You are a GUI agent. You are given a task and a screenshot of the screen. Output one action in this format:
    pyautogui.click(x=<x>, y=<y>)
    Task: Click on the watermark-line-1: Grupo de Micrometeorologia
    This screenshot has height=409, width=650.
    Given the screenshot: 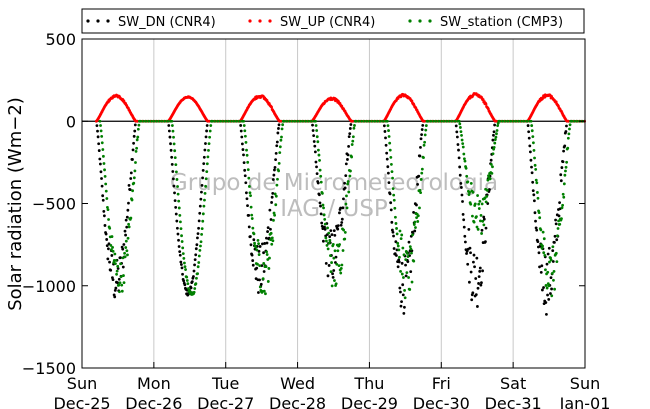 What is the action you would take?
    pyautogui.click(x=334, y=183)
    